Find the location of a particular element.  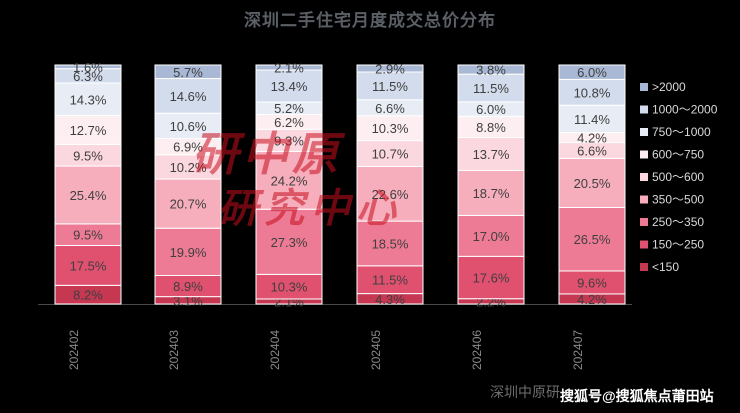

data-label: 13.4% is located at coordinates (289, 86).